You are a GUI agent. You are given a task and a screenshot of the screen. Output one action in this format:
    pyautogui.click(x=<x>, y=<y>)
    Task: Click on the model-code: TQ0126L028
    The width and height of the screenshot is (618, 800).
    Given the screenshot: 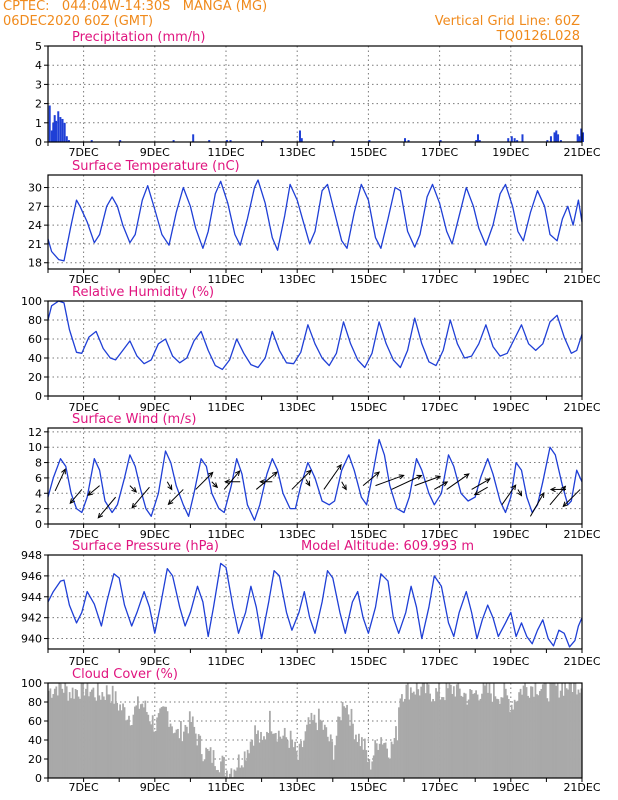 What is the action you would take?
    pyautogui.click(x=538, y=36)
    